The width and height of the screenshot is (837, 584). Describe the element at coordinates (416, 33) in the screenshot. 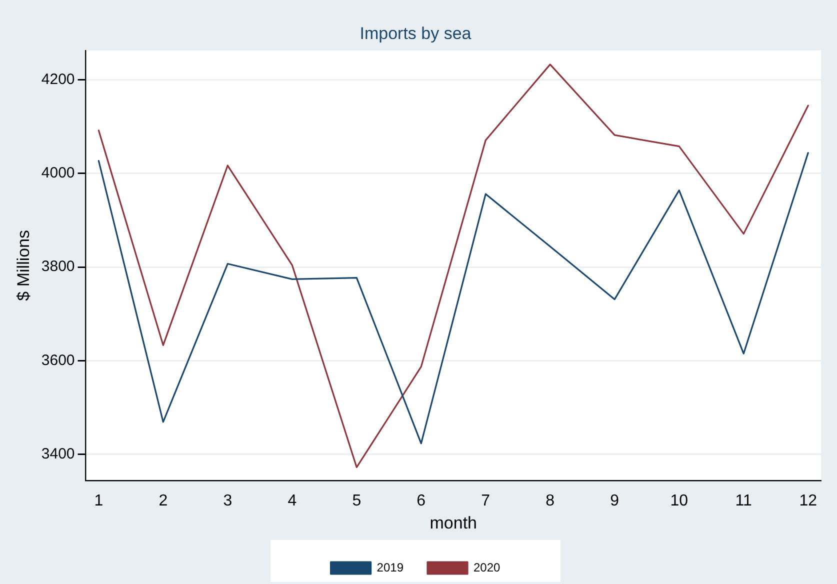

I see `chart-title: Imports by sea` at that location.